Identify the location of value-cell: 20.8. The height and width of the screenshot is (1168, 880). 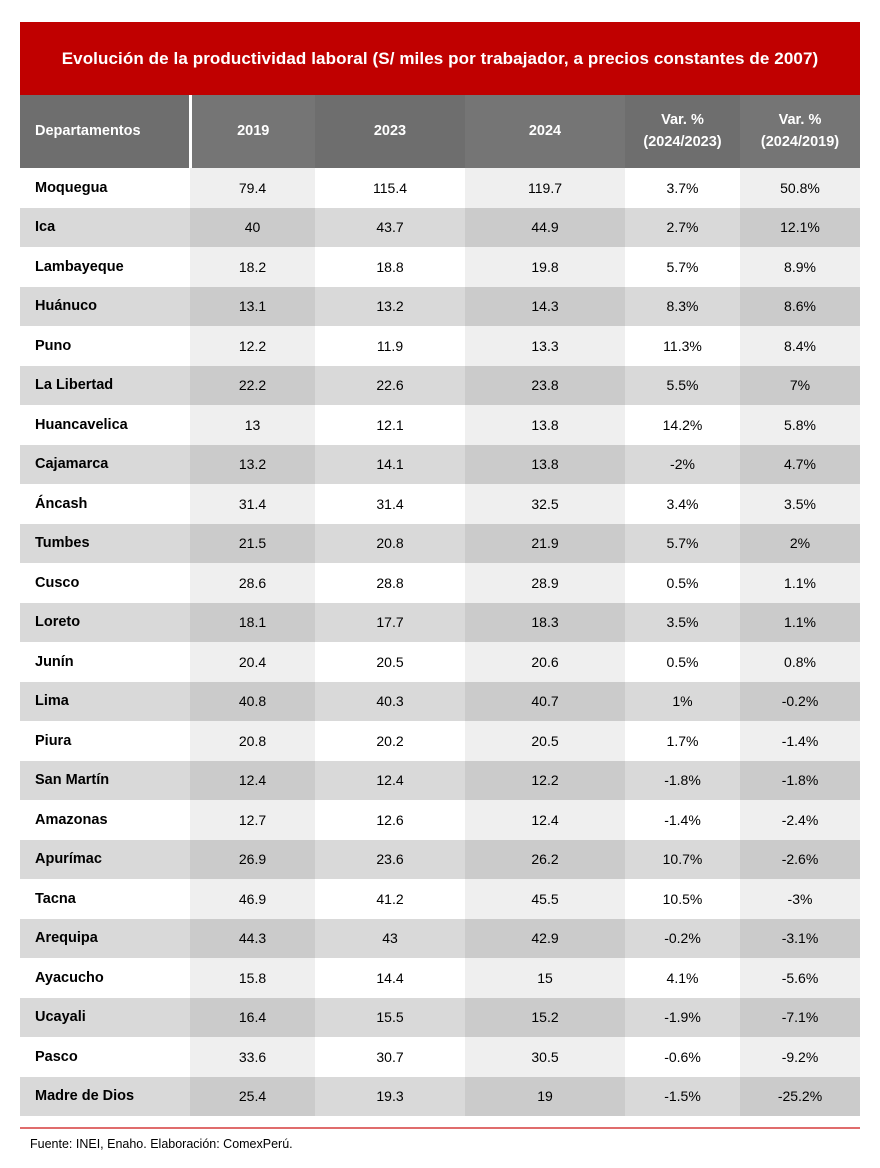
(252, 741).